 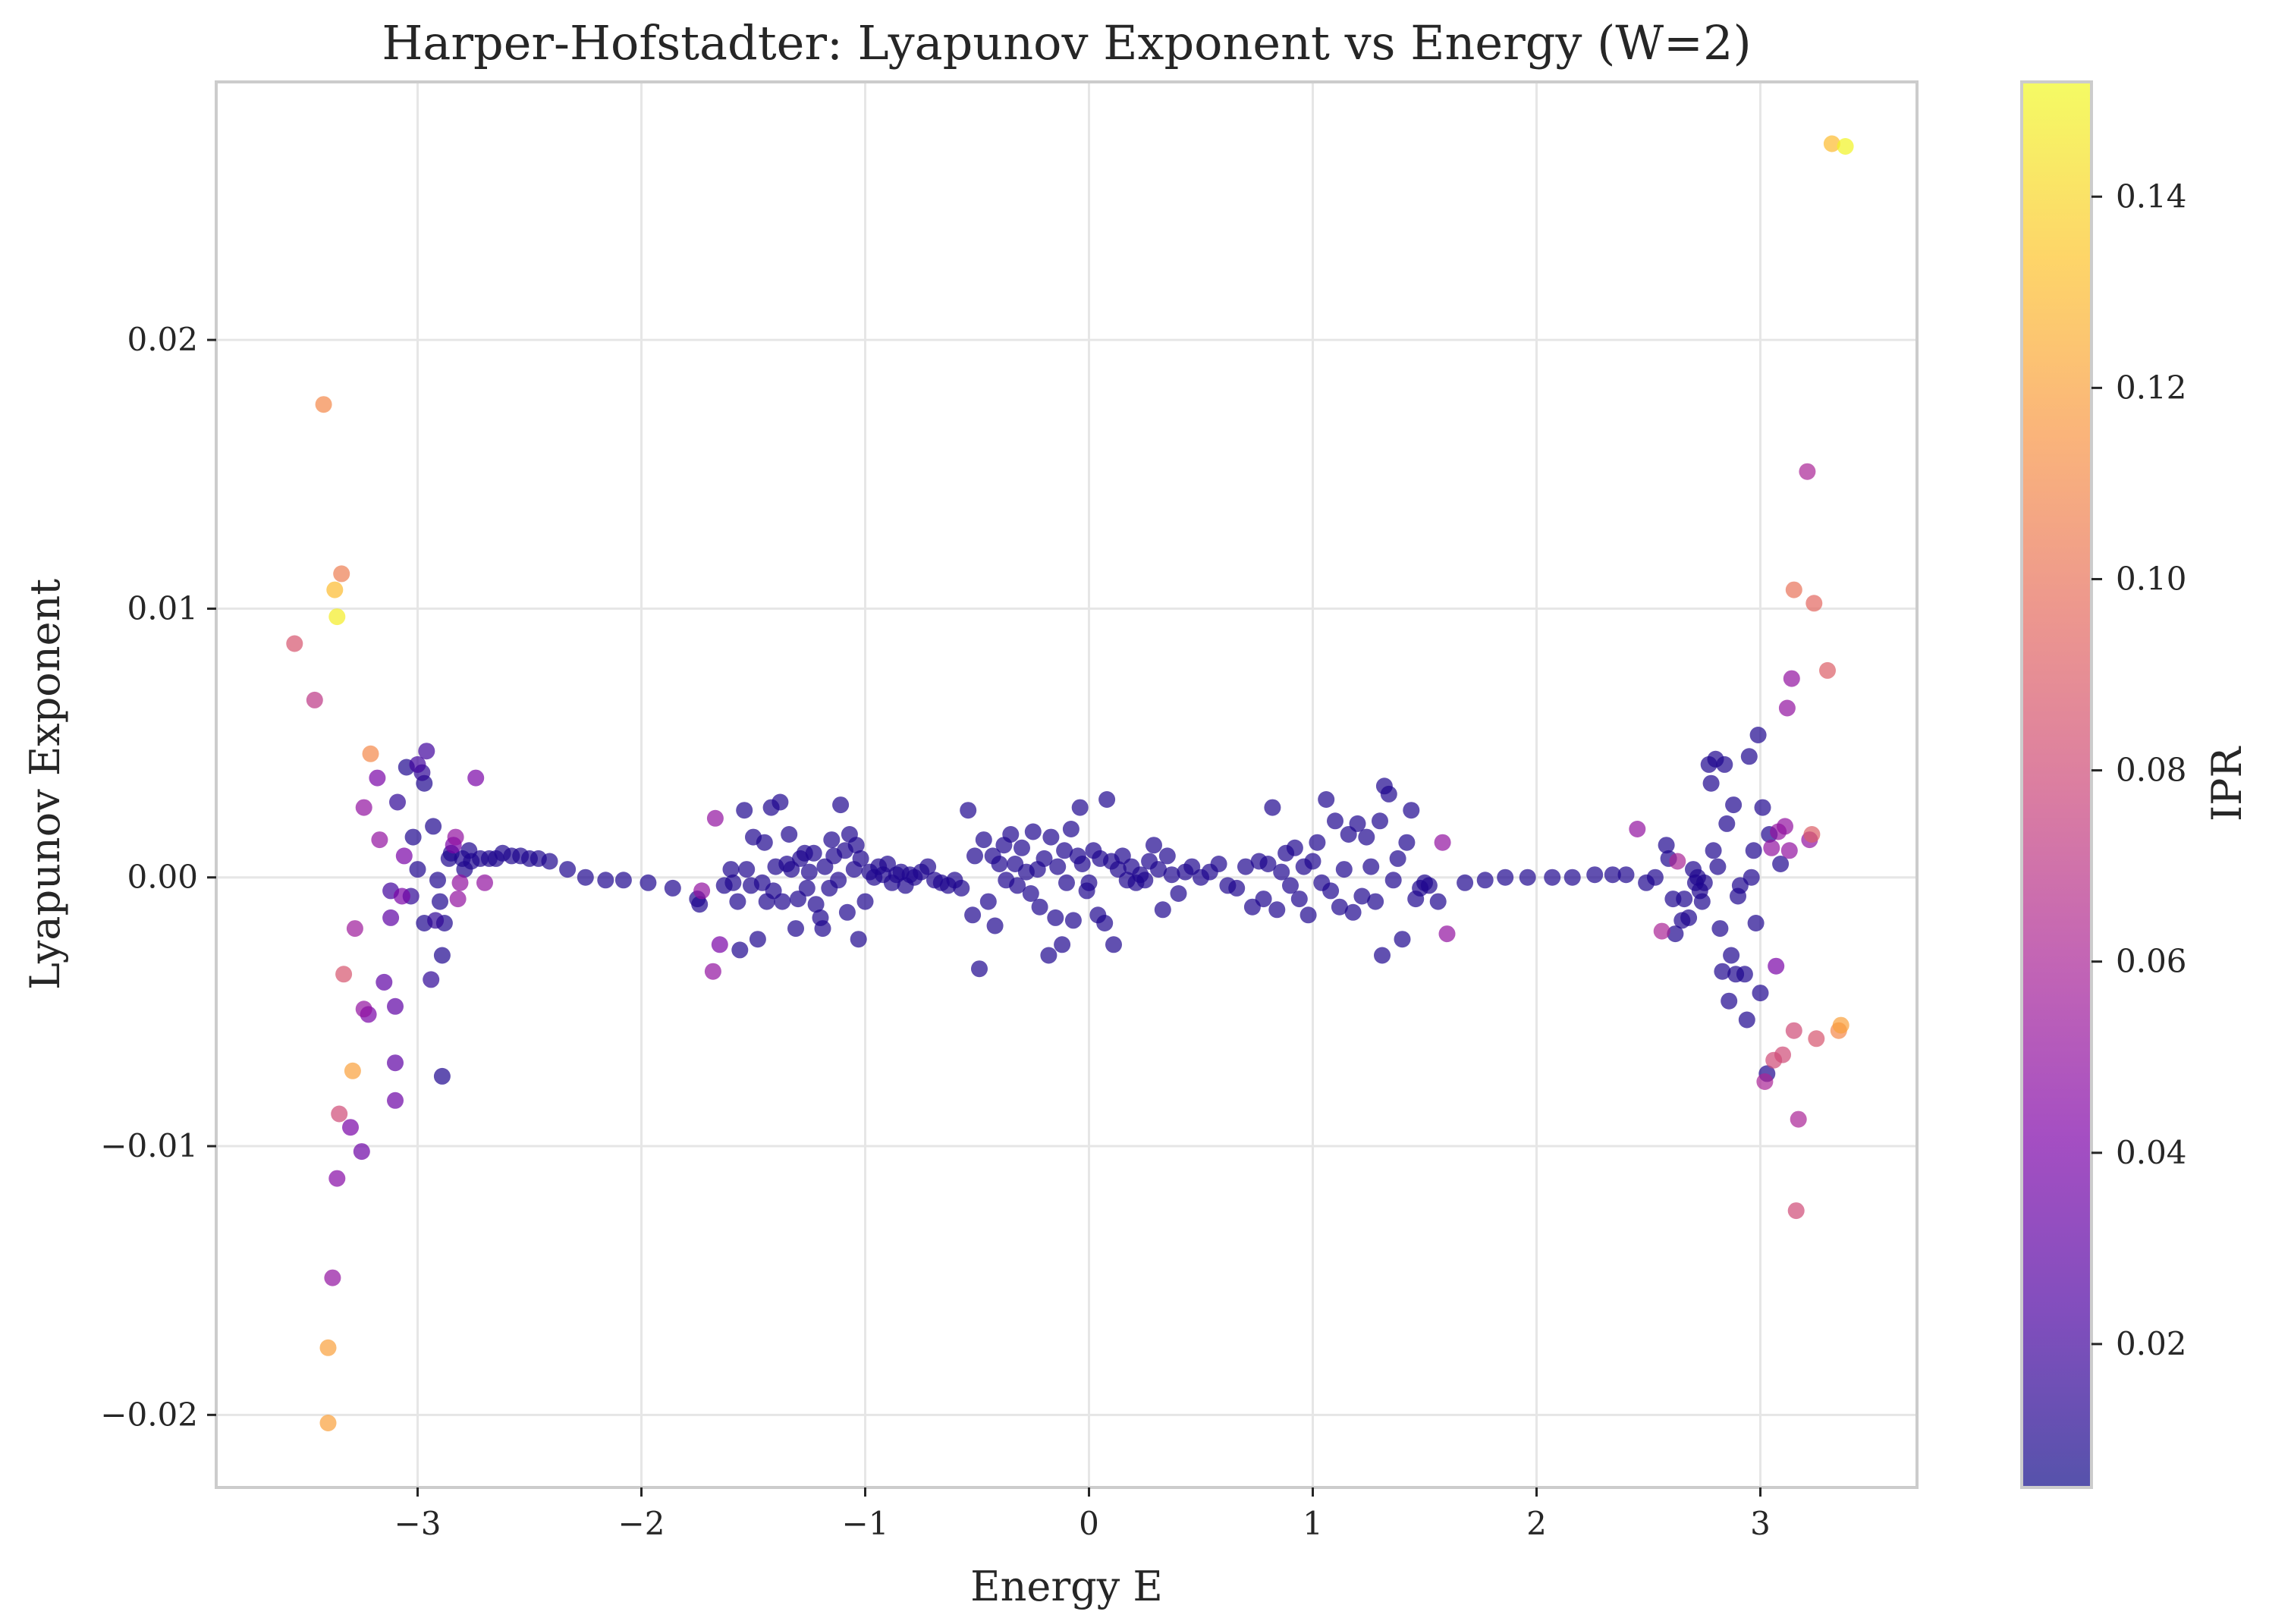 What do you see at coordinates (1089, 1523) in the screenshot?
I see `x-tick-label: 0` at bounding box center [1089, 1523].